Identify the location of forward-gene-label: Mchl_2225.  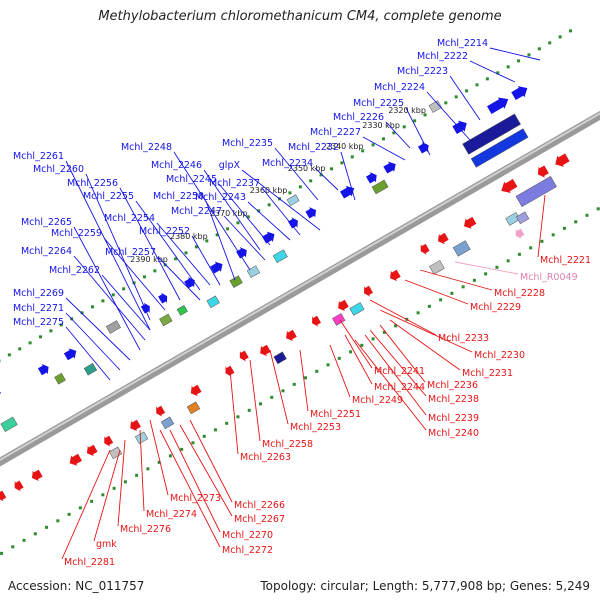
(378, 103).